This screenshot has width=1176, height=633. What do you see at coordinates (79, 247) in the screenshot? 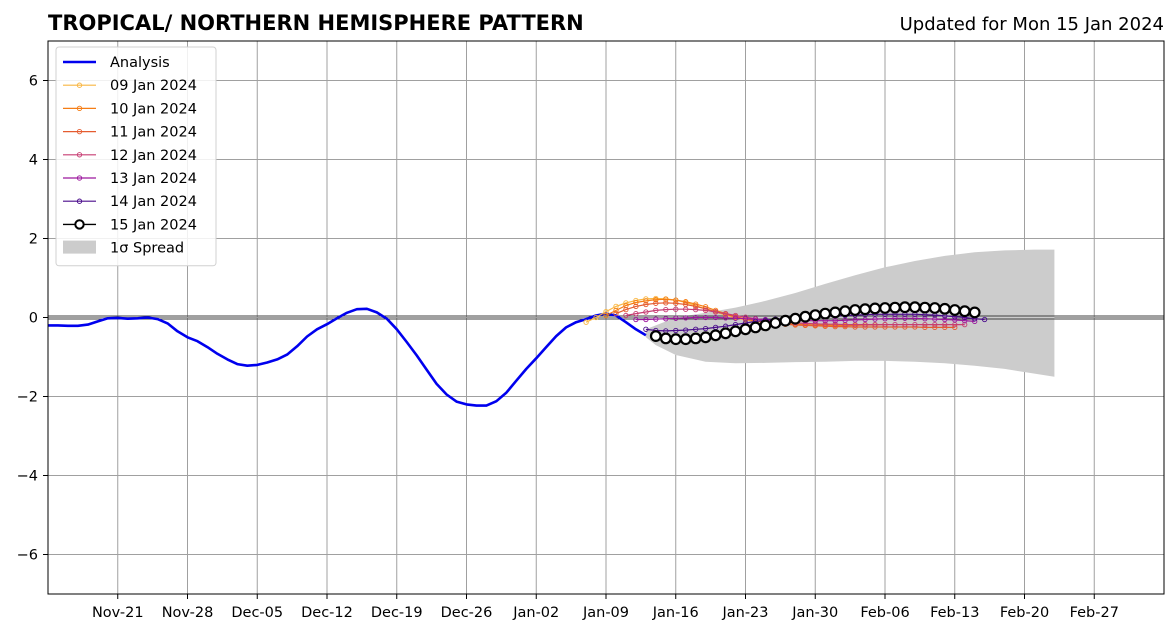
I see `legend-swatch-spread` at bounding box center [79, 247].